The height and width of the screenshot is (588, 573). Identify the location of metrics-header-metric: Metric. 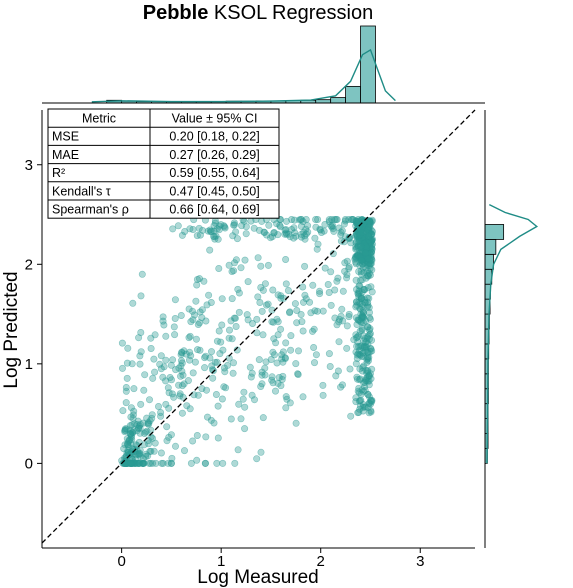
(99, 119).